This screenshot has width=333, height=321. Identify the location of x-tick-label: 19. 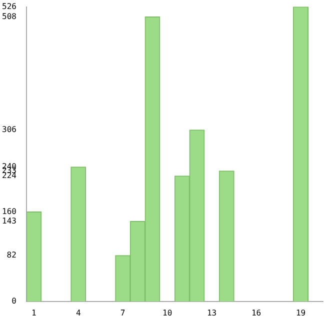
(301, 313).